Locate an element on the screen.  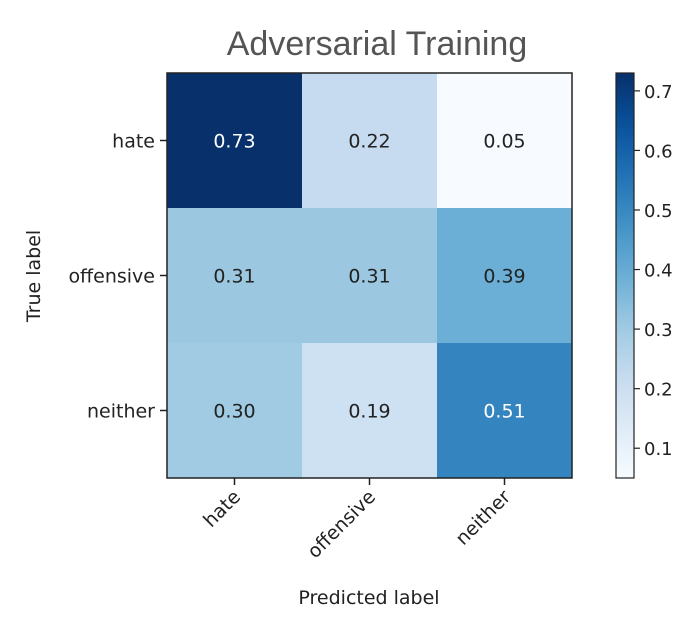
y-axis-label: True label is located at coordinates (34, 276).